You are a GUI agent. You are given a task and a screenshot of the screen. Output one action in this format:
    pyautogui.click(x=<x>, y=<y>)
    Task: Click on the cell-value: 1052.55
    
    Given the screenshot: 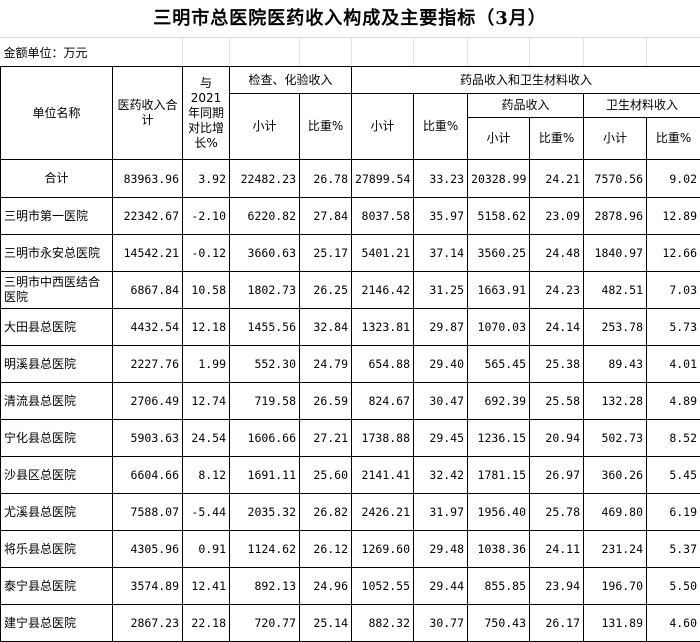 What is the action you would take?
    pyautogui.click(x=383, y=586)
    